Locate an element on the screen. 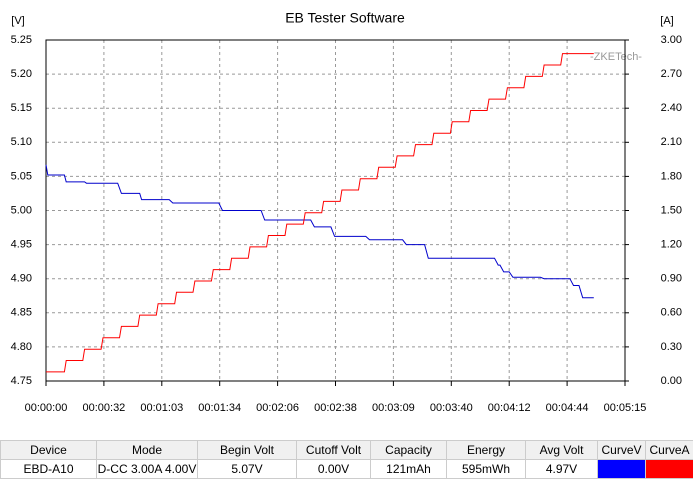 This screenshot has height=496, width=693. y2-tick-label: 0.90 is located at coordinates (671, 279).